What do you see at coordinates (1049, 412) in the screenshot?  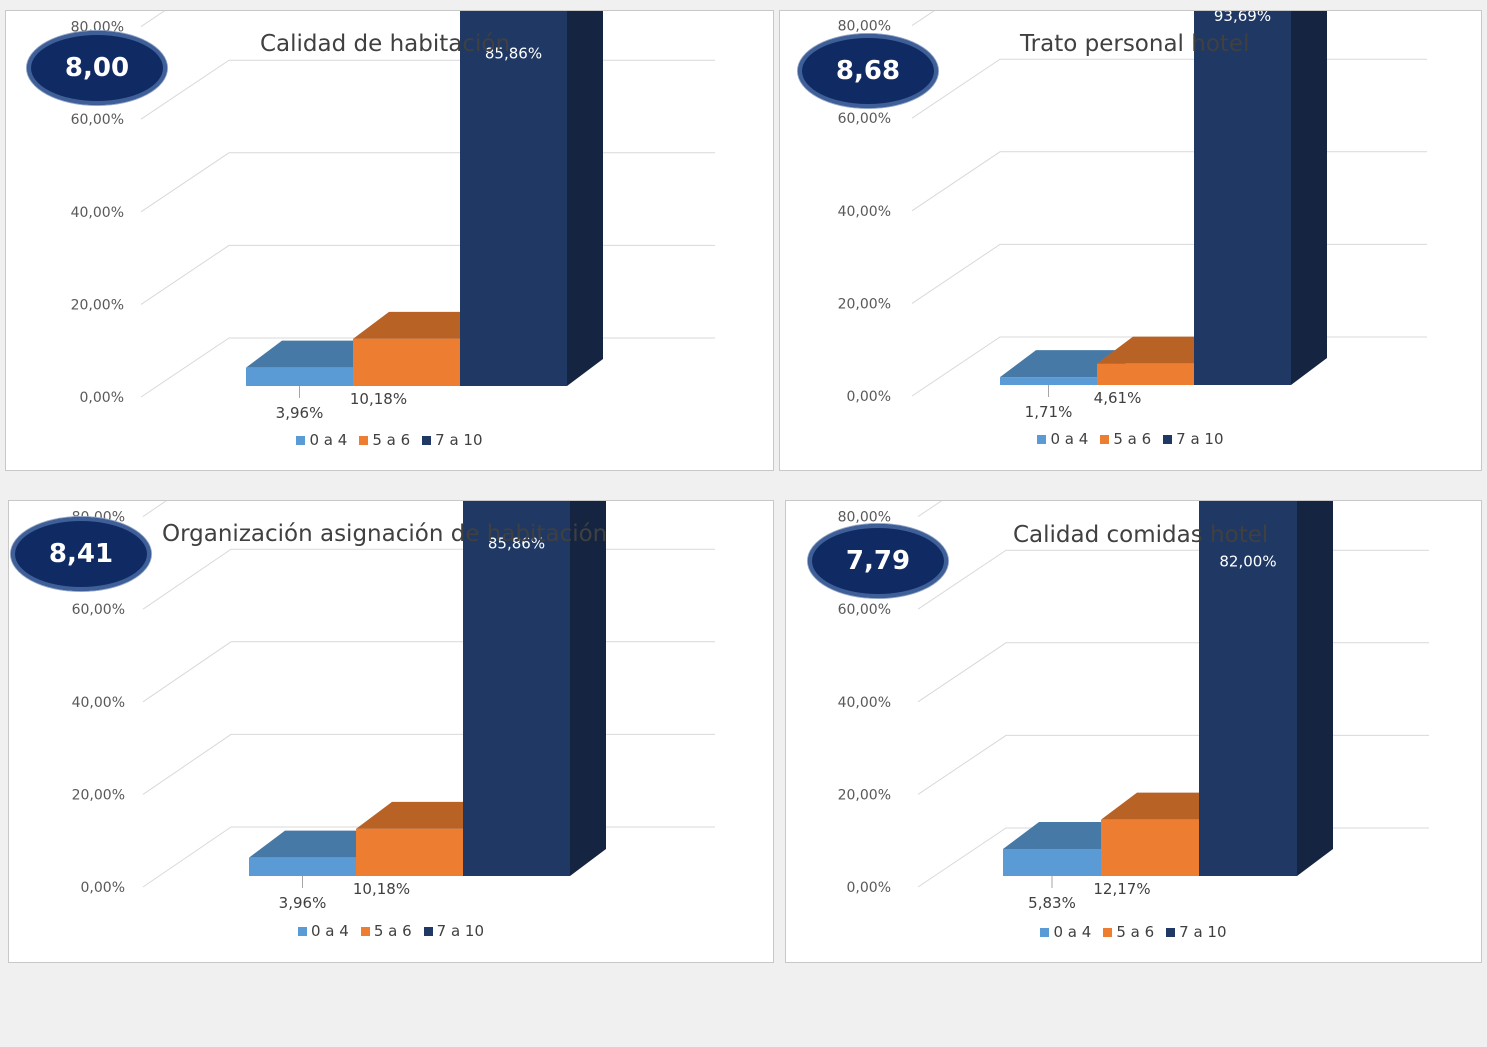 I see `data-label: 1,71%` at bounding box center [1049, 412].